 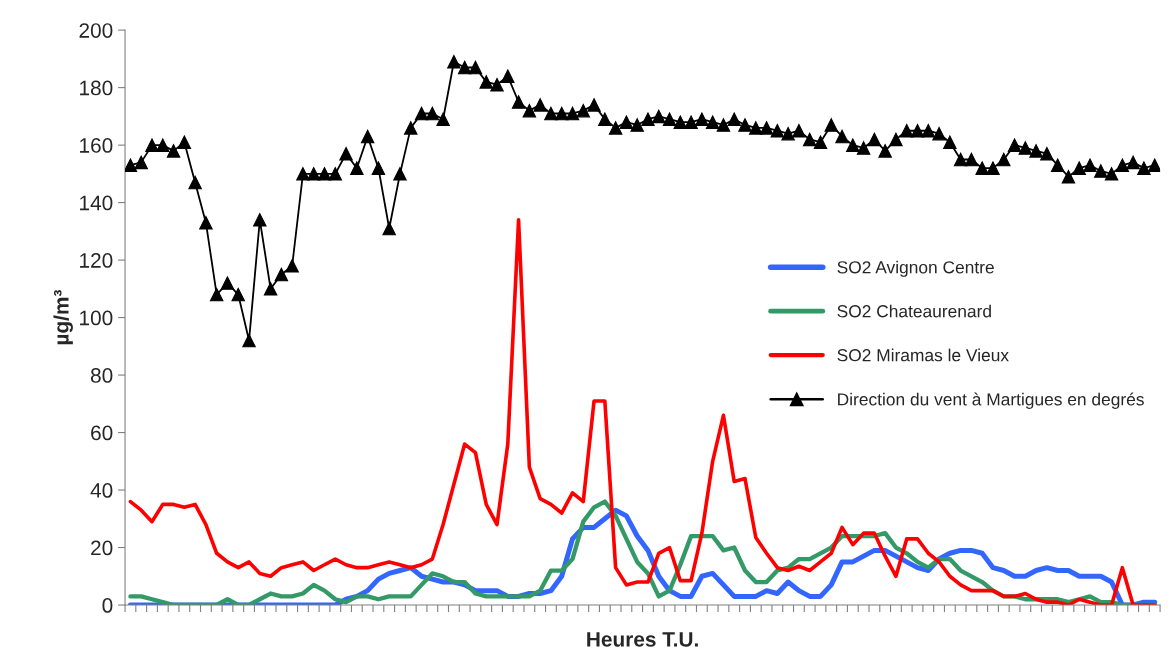 What do you see at coordinates (96, 318) in the screenshot?
I see `y-tick-label: 100` at bounding box center [96, 318].